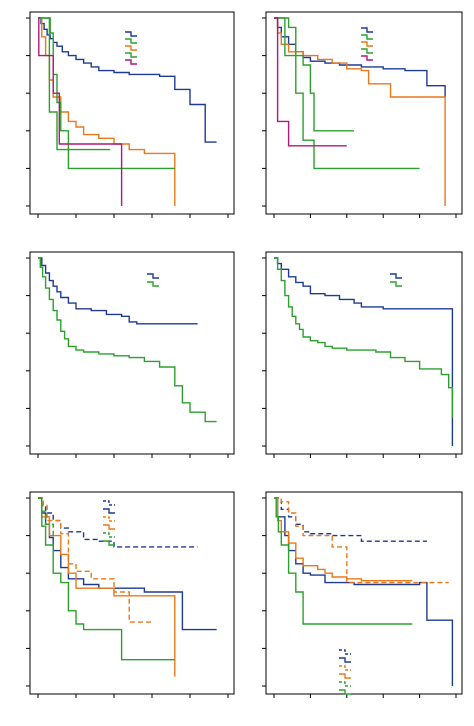 The height and width of the screenshot is (726, 474). I want to click on series-green-dashed-line, so click(46, 516).